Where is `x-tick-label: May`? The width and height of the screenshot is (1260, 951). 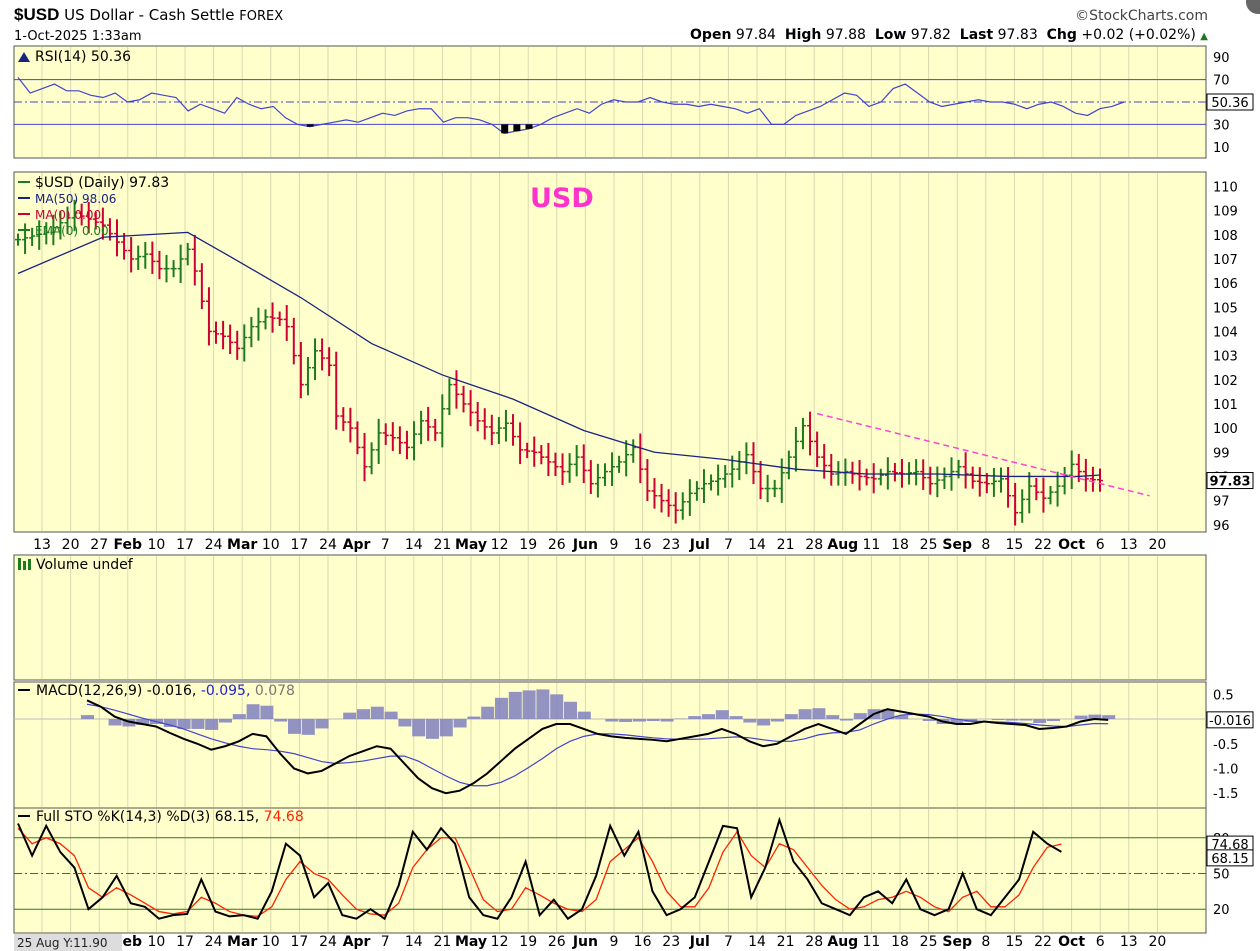
x-tick-label: May is located at coordinates (471, 545).